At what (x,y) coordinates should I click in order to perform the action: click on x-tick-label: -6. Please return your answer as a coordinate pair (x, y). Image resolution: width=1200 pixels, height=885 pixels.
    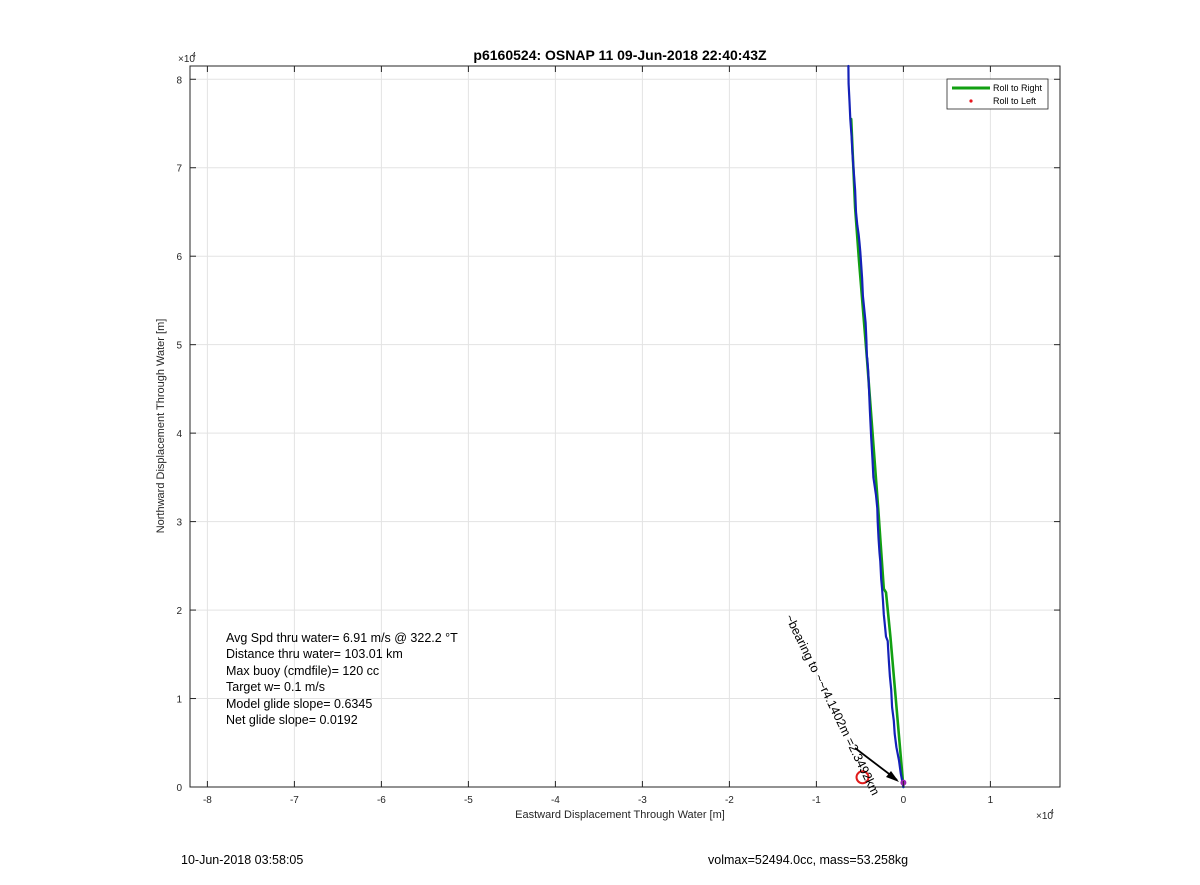
    Looking at the image, I should click on (381, 800).